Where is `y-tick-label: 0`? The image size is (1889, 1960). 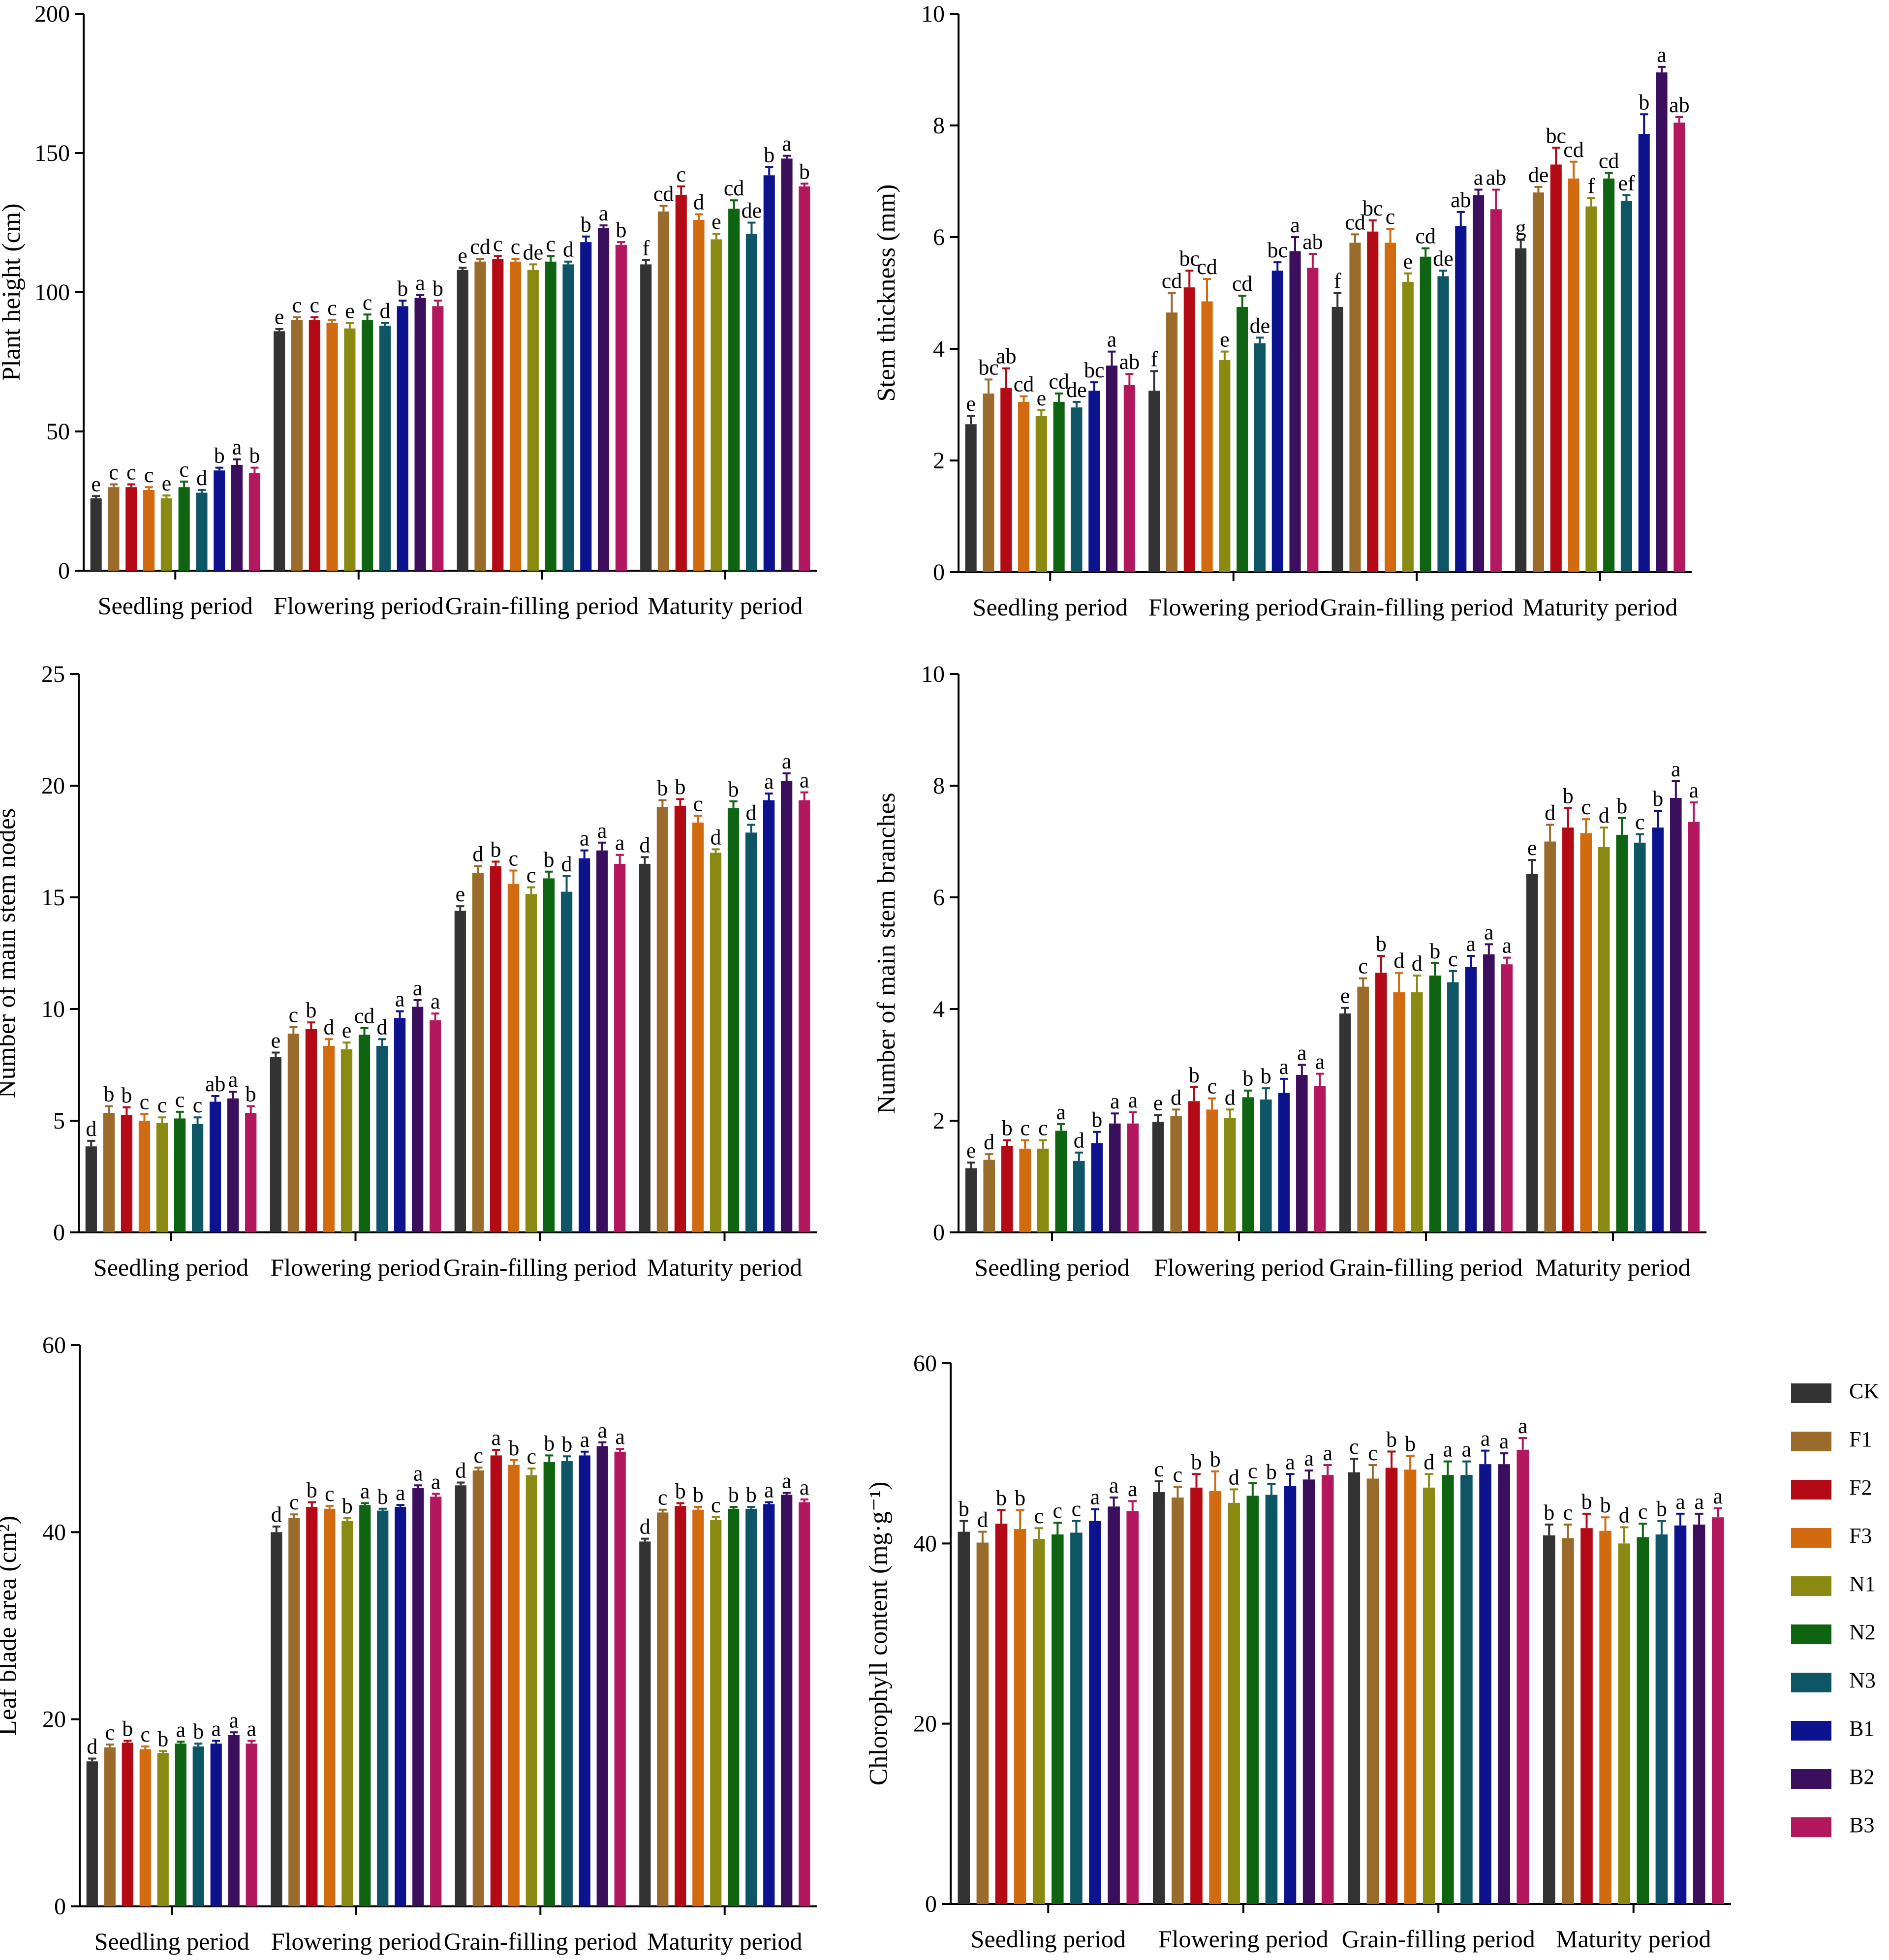
y-tick-label: 0 is located at coordinates (939, 1233).